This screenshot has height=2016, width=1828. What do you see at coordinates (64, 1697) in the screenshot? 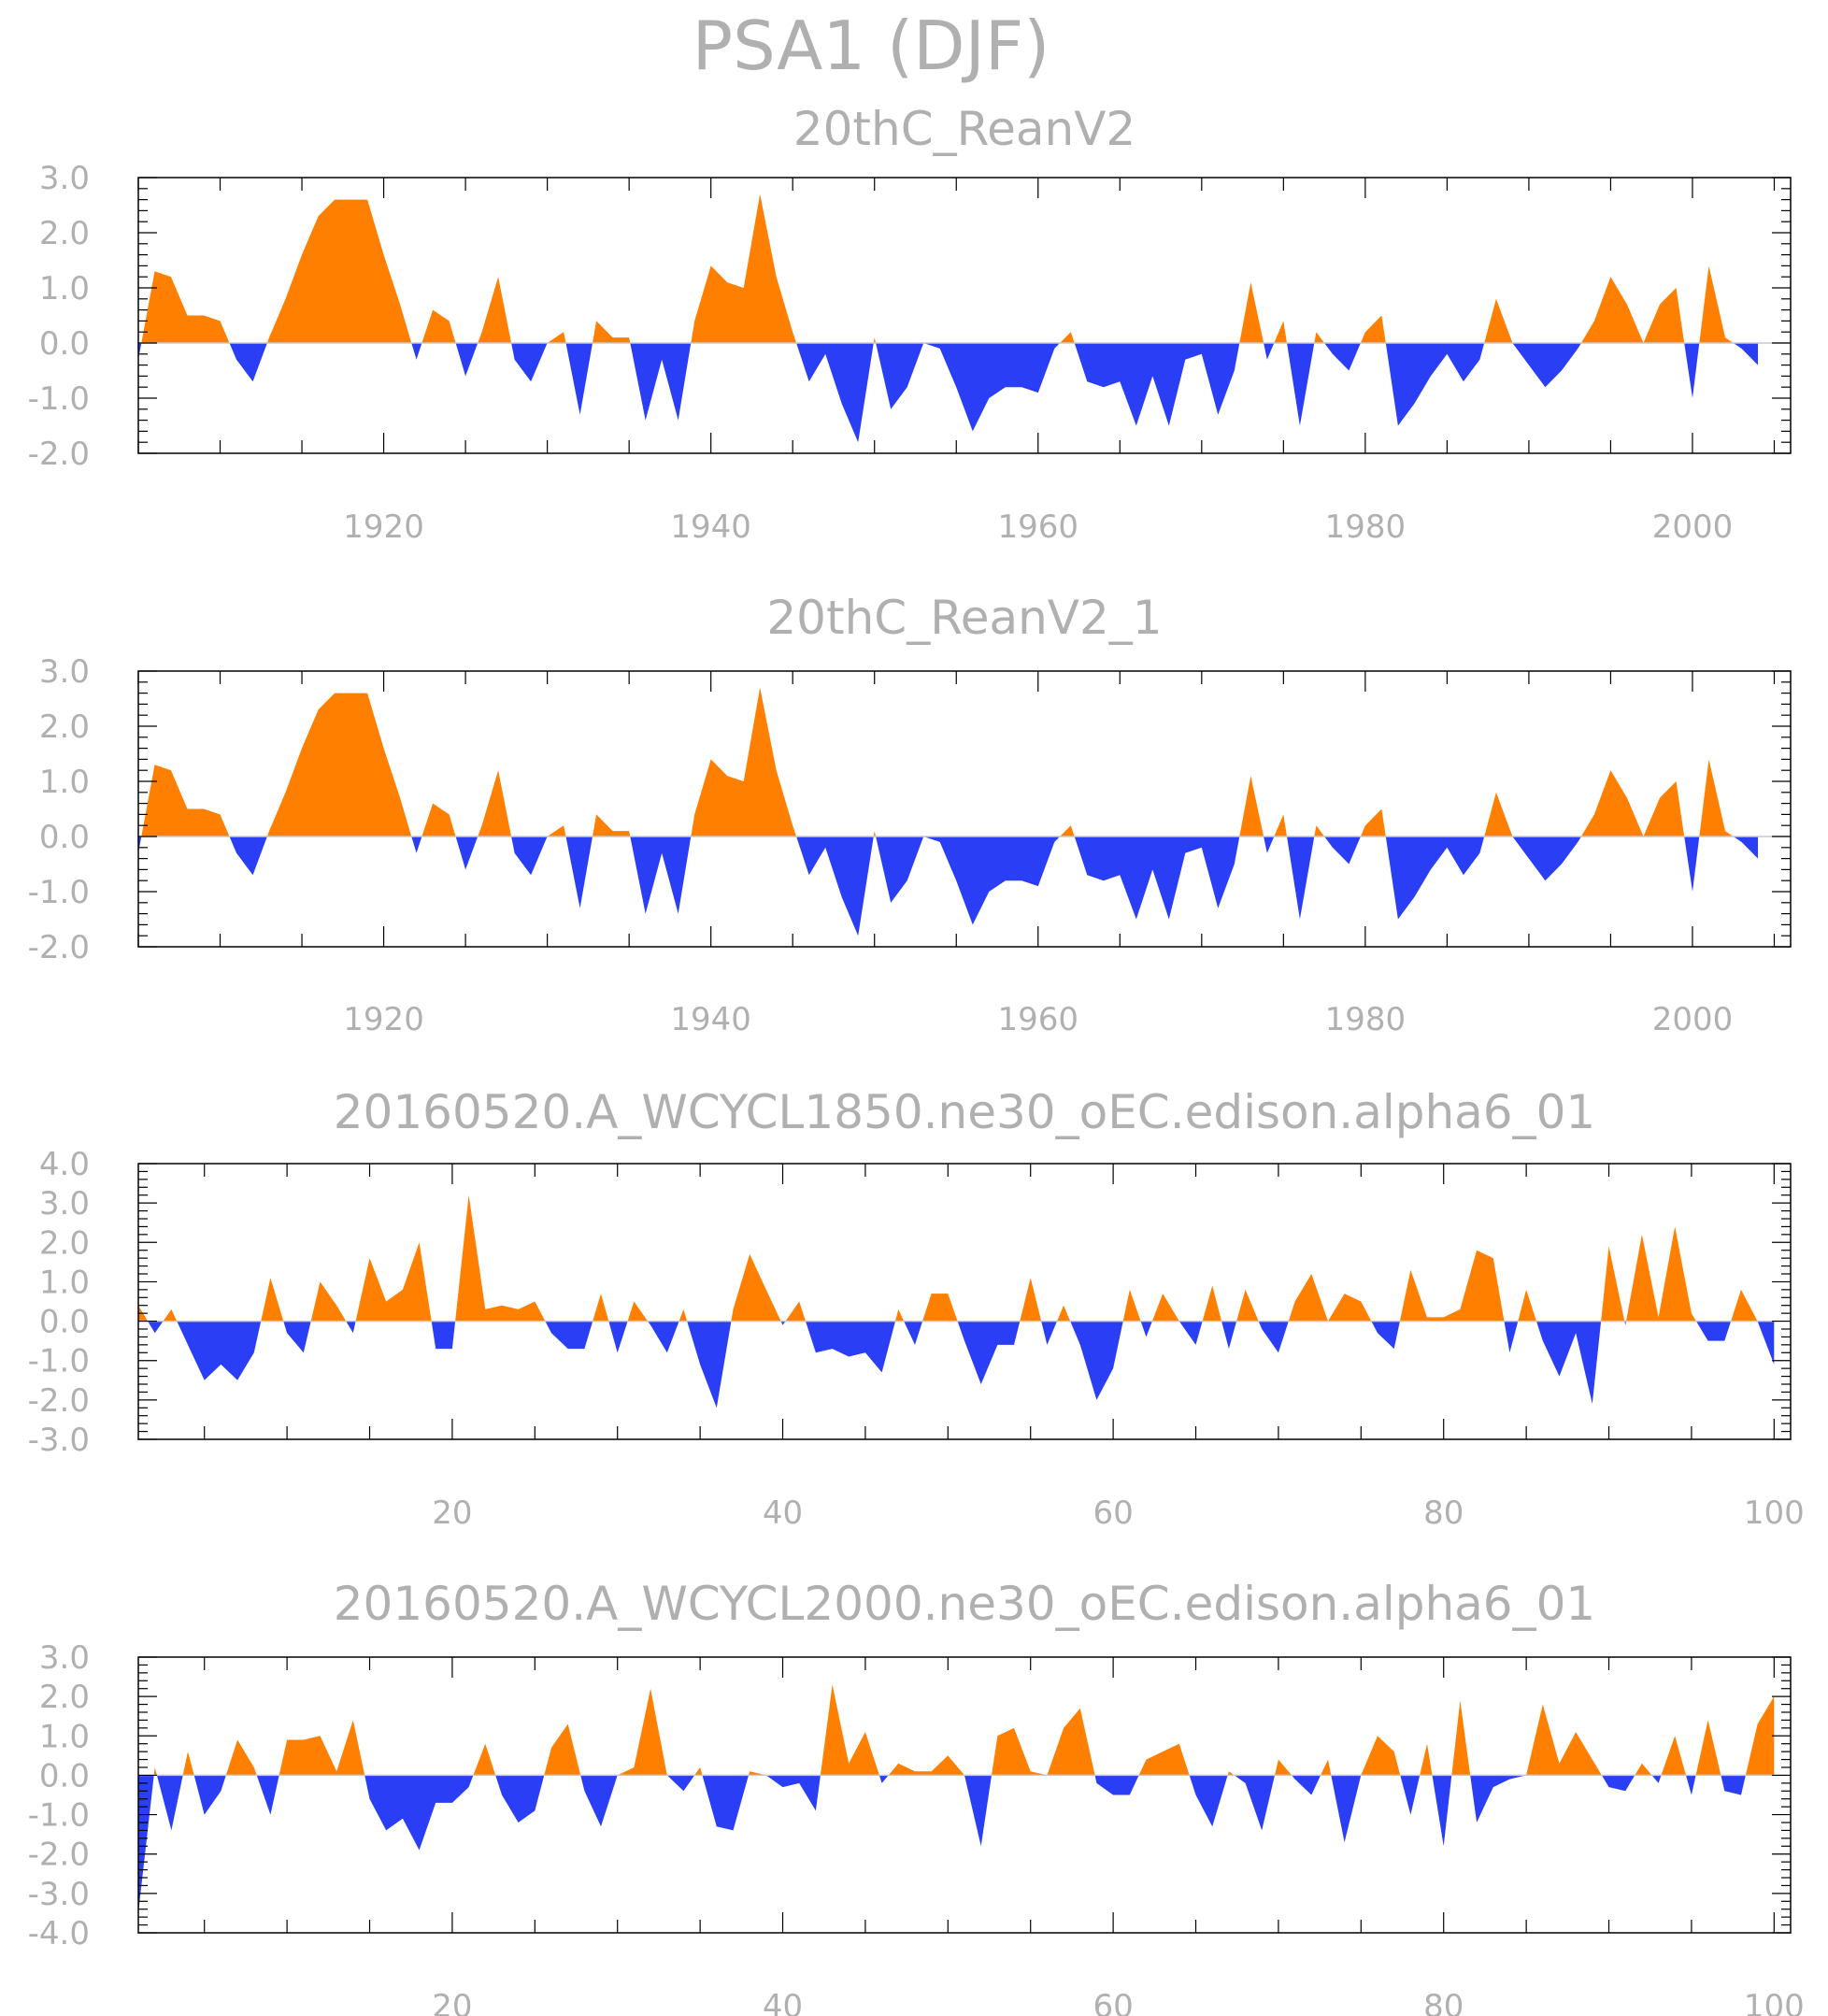
I see `y-tick-label: 2.0` at bounding box center [64, 1697].